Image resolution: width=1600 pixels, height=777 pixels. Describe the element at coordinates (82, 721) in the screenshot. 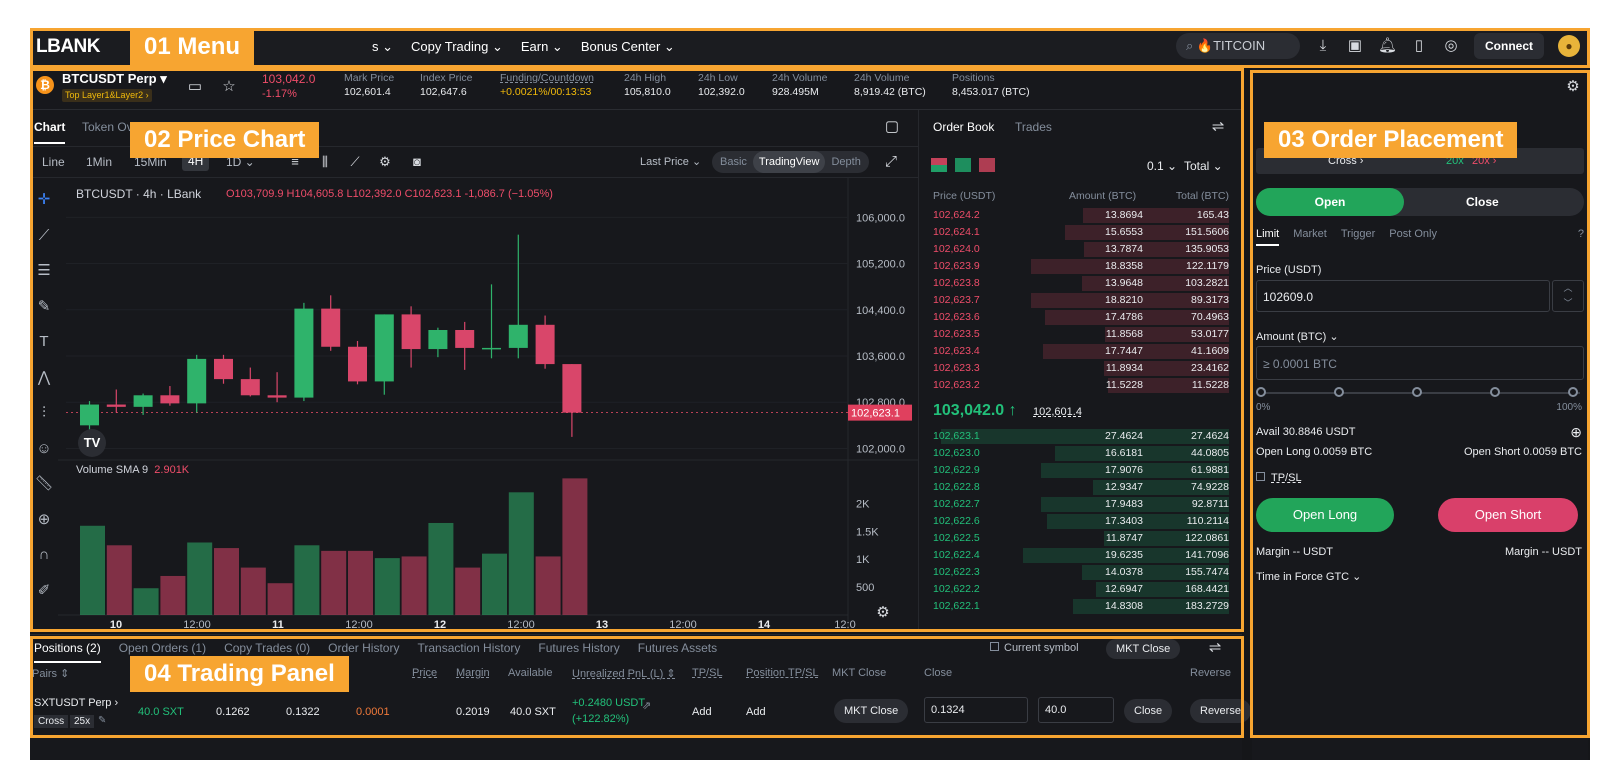

I see `position-leverage: 25x` at that location.